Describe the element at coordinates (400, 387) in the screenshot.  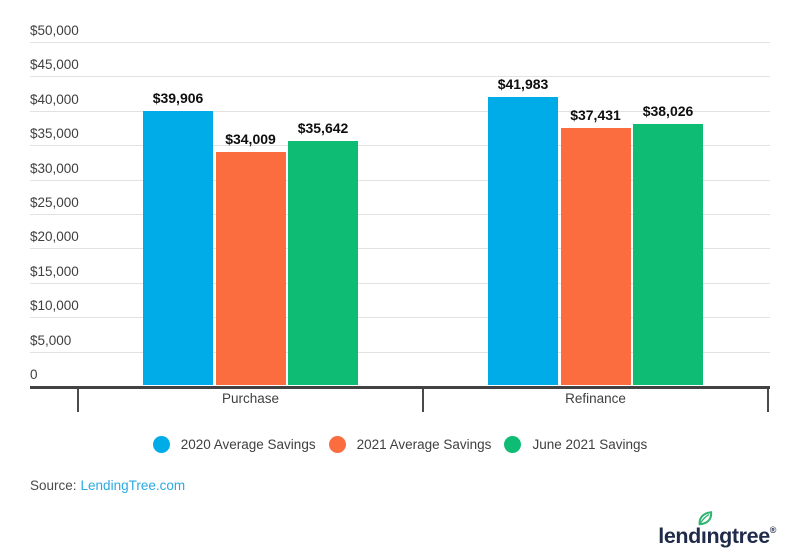
I see `x-axis-line` at that location.